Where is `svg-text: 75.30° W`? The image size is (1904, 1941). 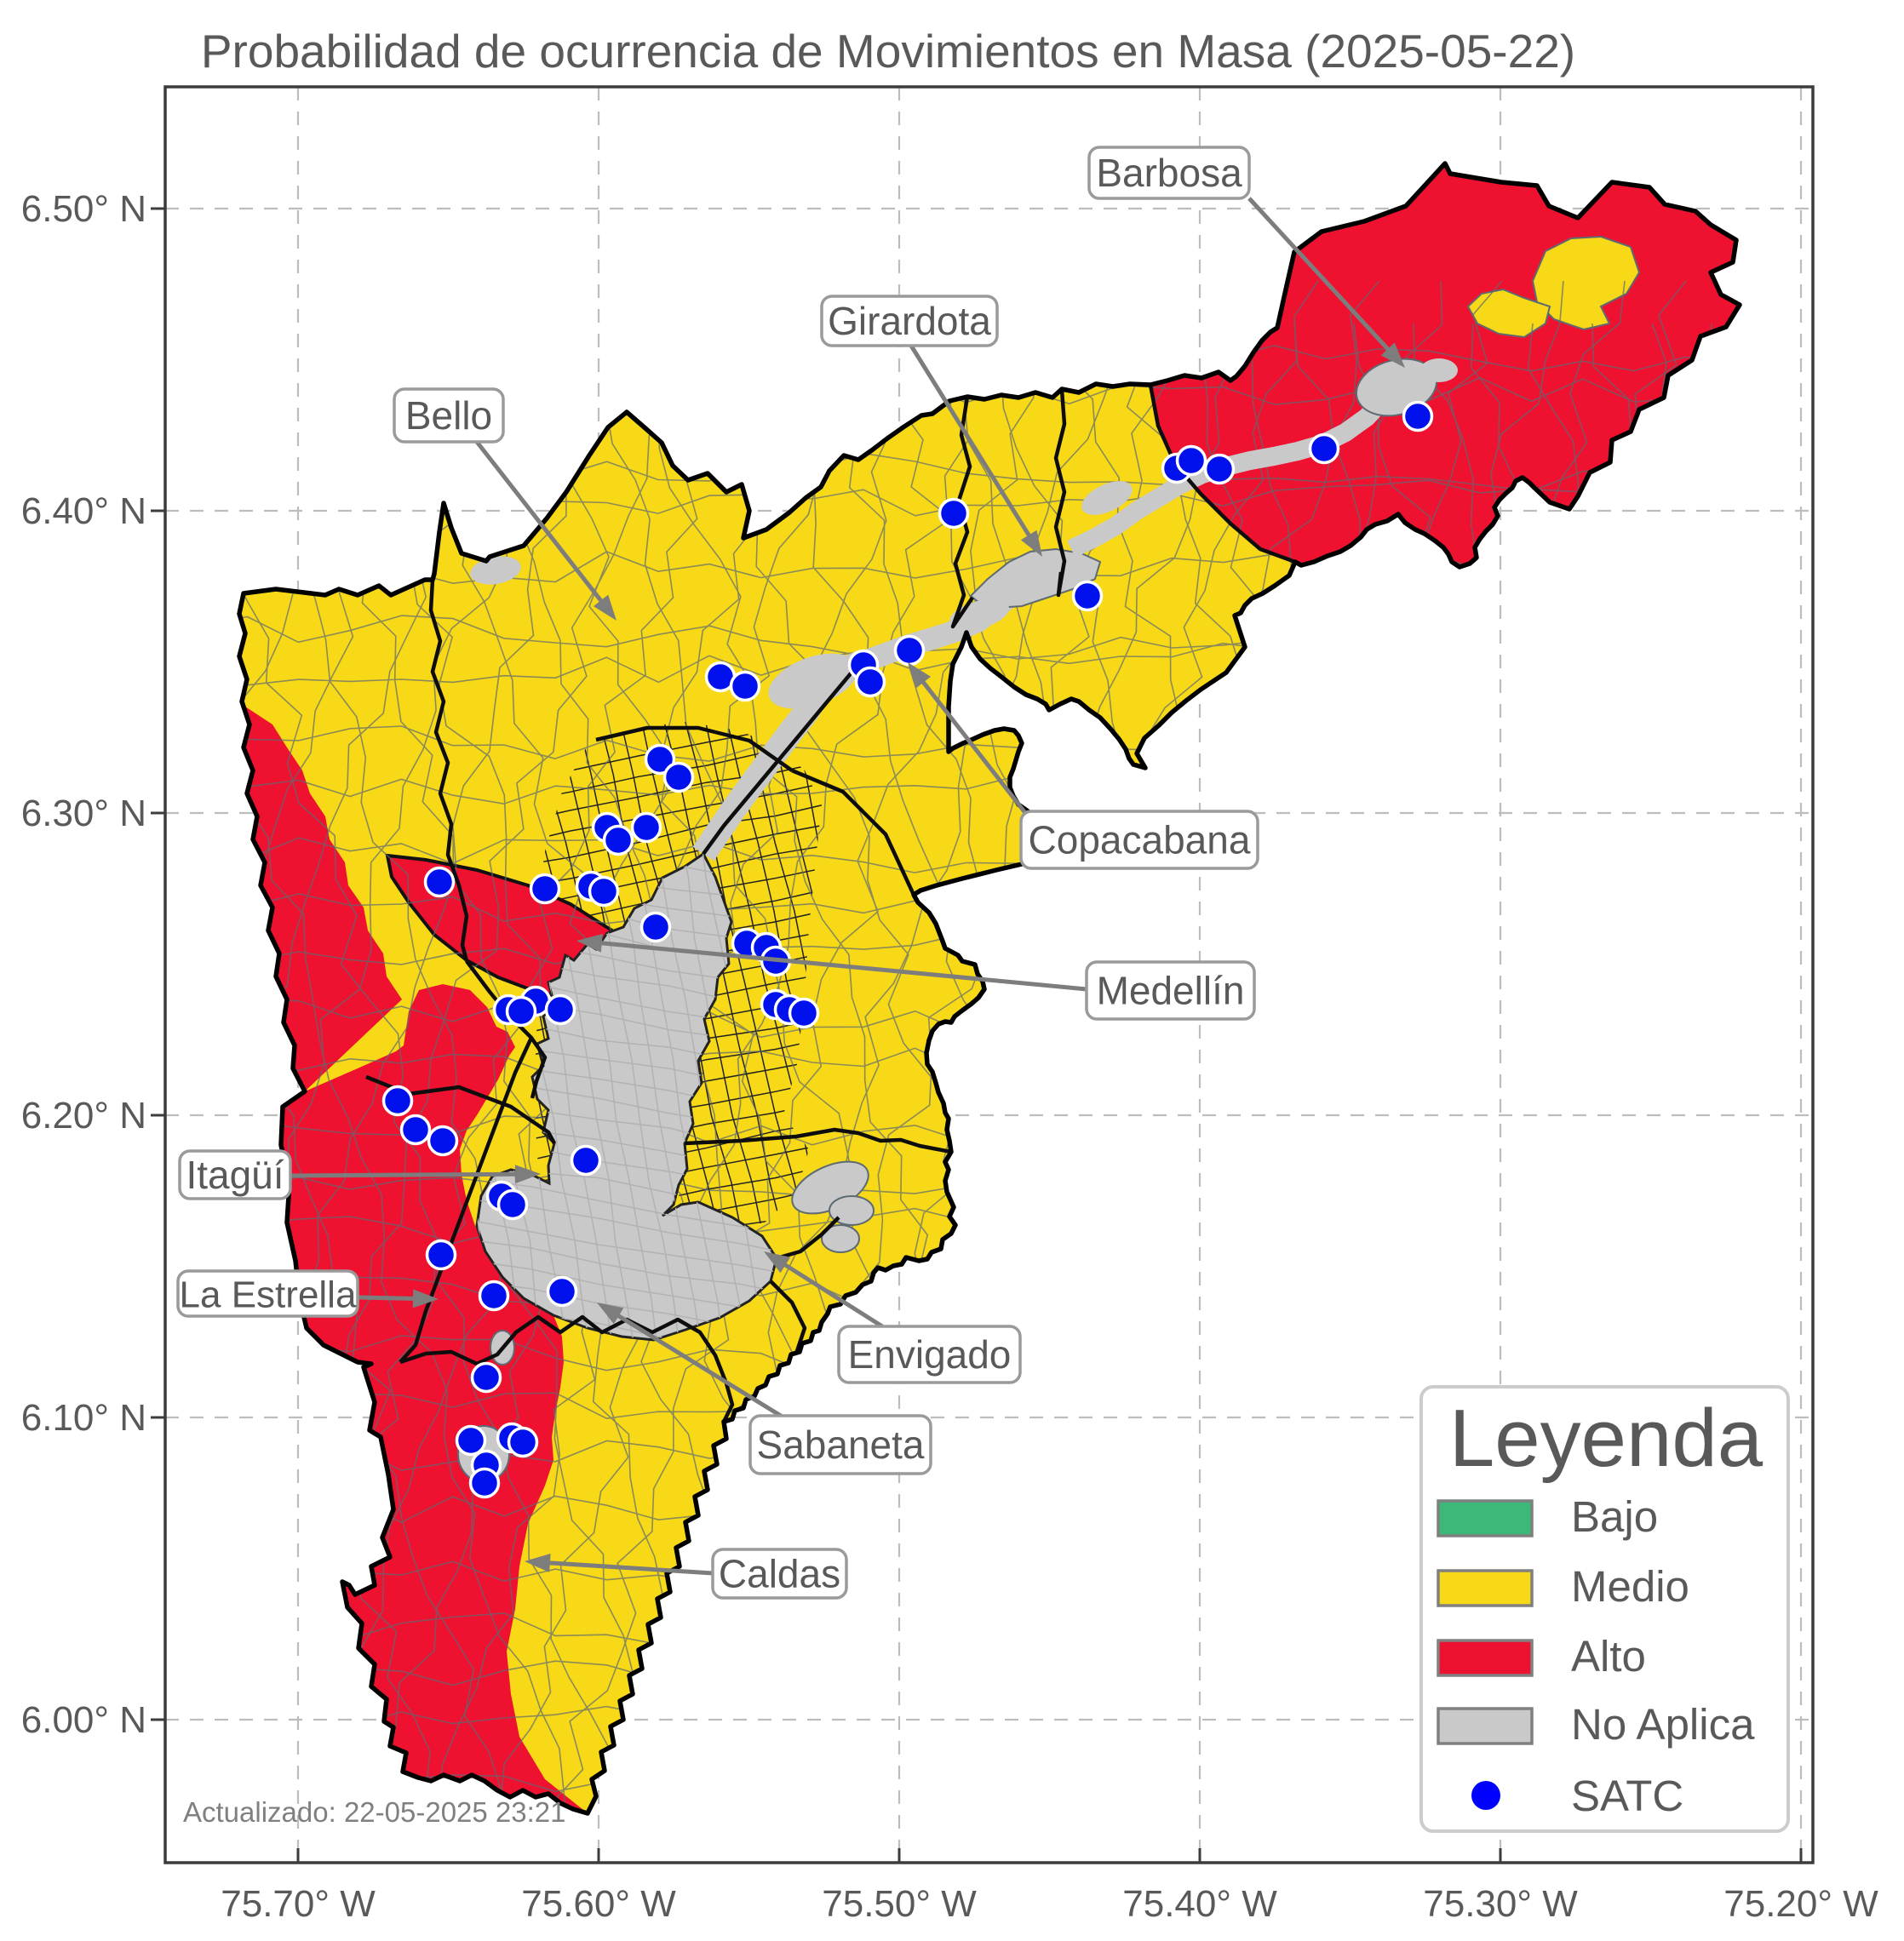 svg-text: 75.30° W is located at coordinates (1500, 1904).